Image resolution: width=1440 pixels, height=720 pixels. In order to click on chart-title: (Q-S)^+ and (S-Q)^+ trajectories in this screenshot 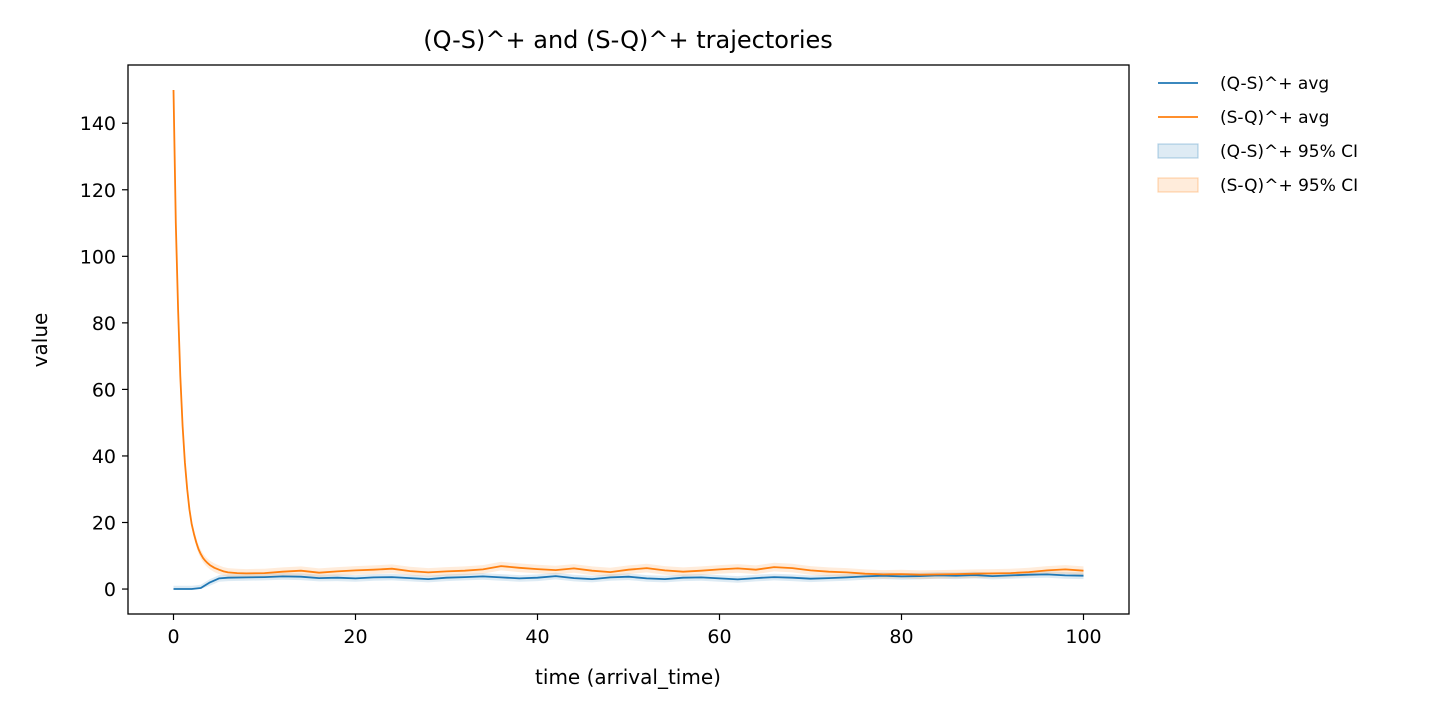, I will do `click(628, 40)`.